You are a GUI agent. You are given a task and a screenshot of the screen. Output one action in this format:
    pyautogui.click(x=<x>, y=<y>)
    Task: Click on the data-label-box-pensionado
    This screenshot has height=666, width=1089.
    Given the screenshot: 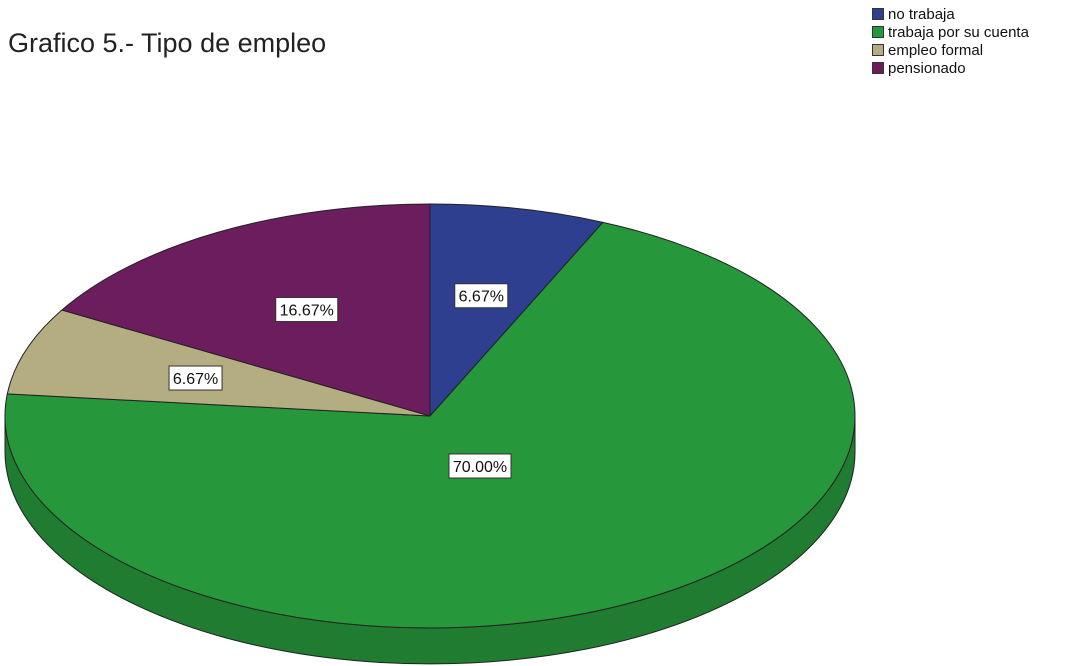 What is the action you would take?
    pyautogui.click(x=307, y=310)
    